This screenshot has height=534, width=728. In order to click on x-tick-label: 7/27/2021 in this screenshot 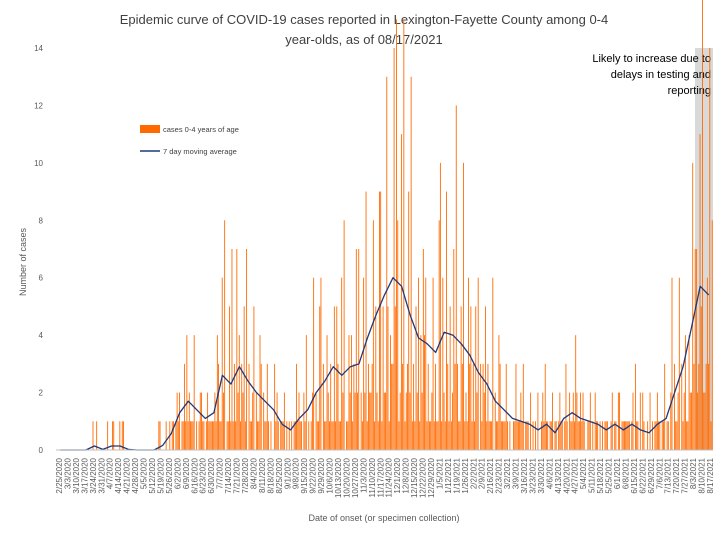, I will do `click(685, 475)`.